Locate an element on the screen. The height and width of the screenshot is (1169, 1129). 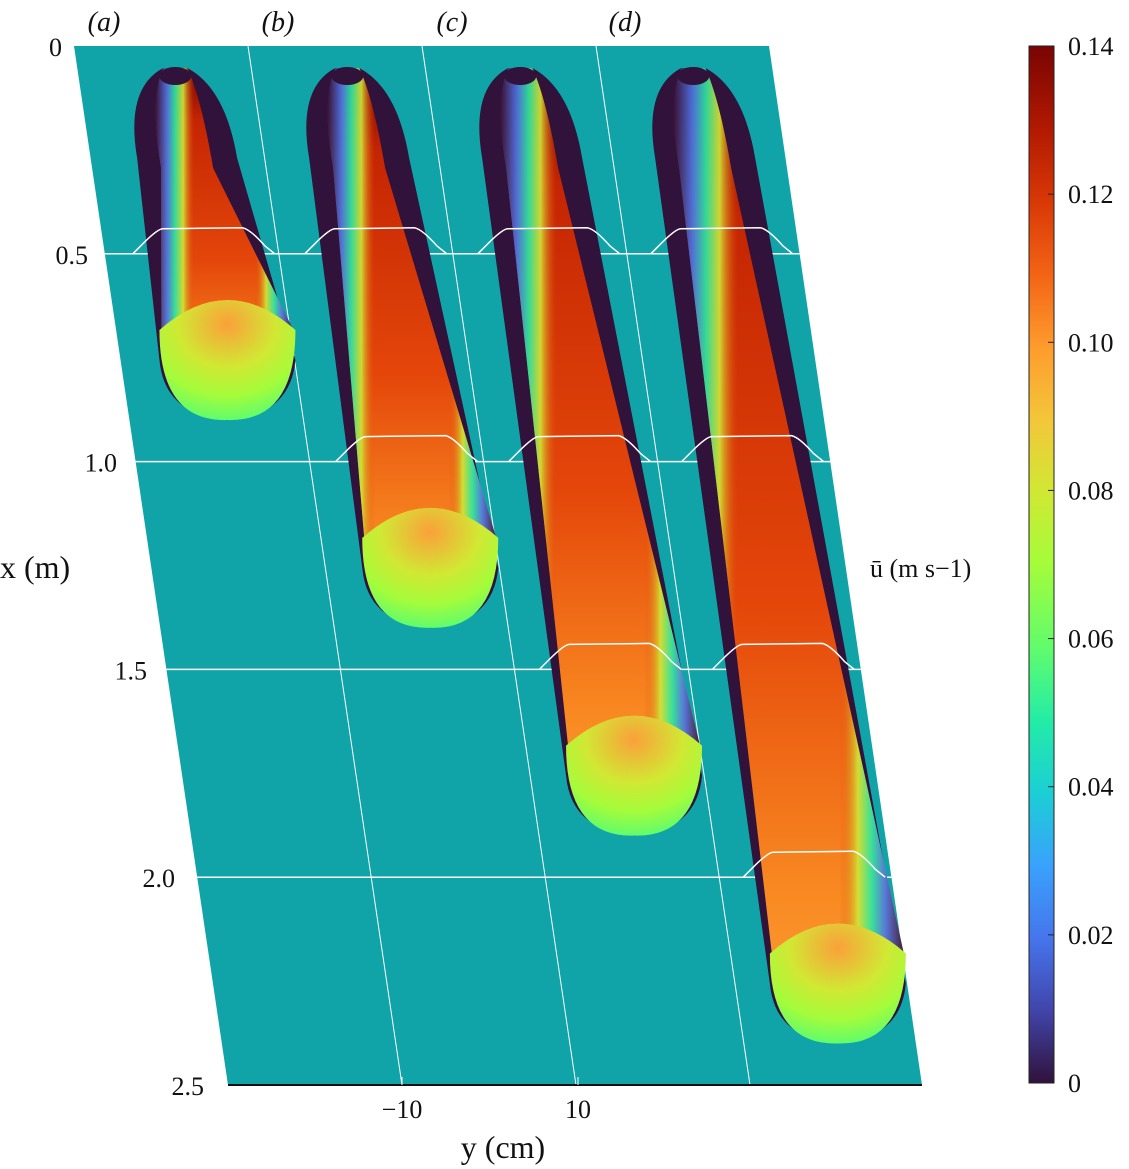
colorbar-gradient is located at coordinates (1041, 564).